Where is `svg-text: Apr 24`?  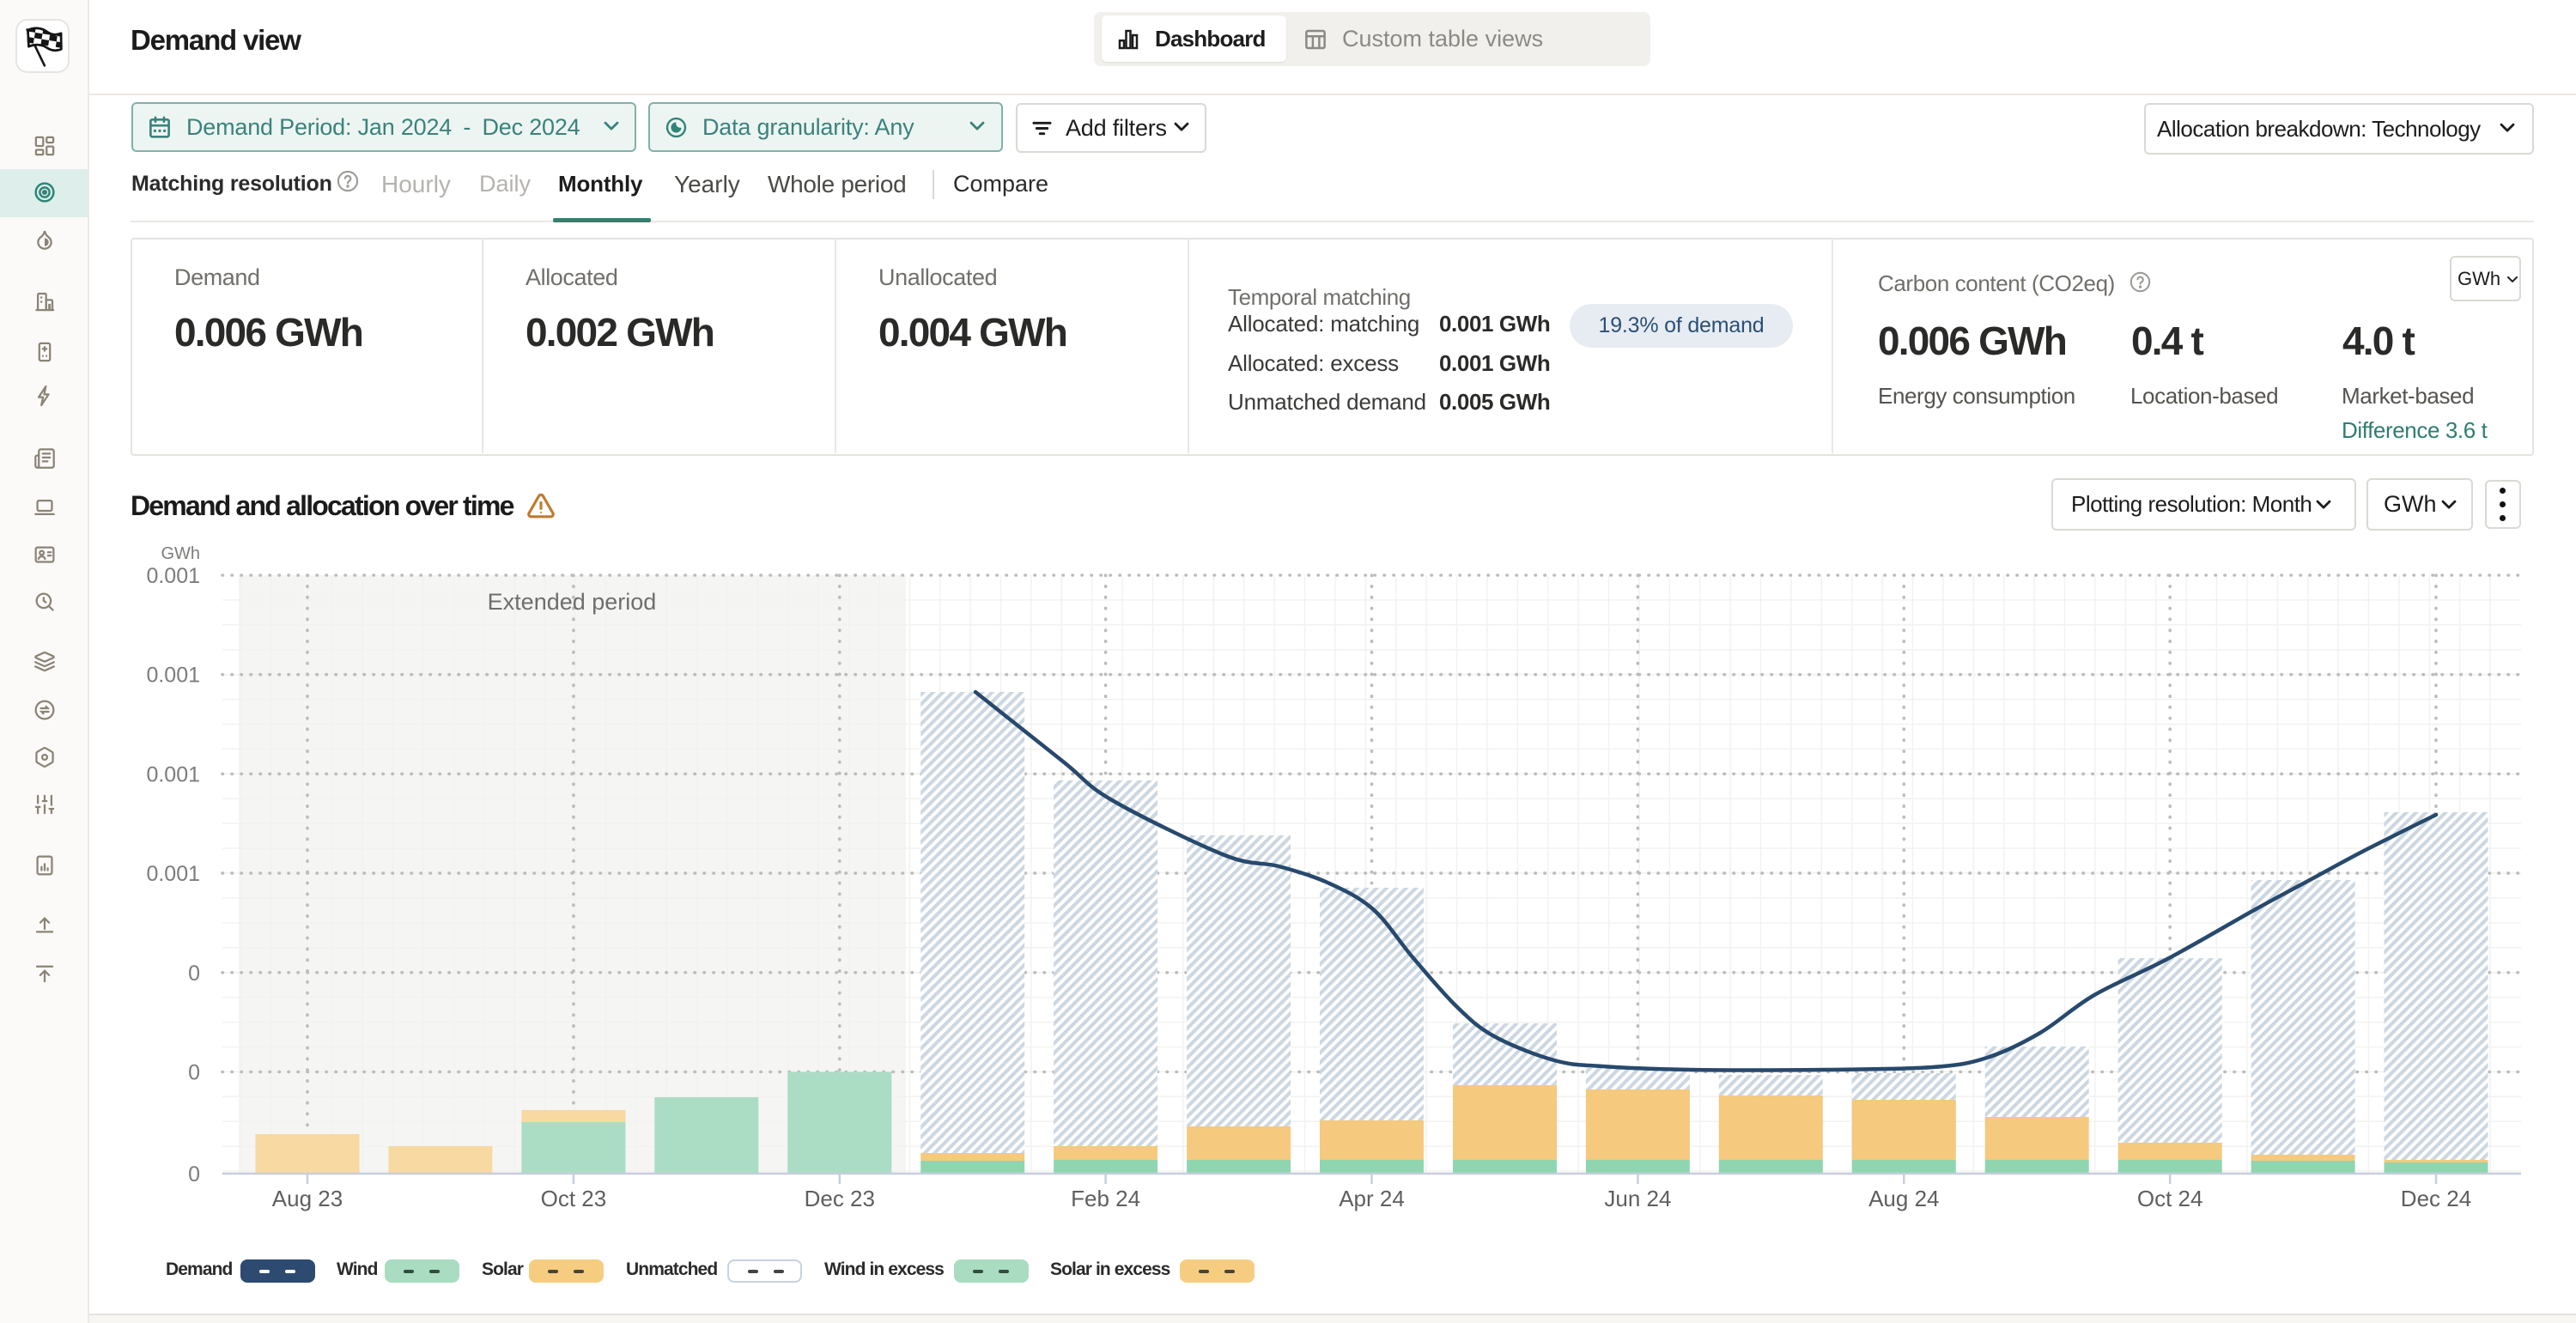
svg-text: Apr 24 is located at coordinates (1372, 1198).